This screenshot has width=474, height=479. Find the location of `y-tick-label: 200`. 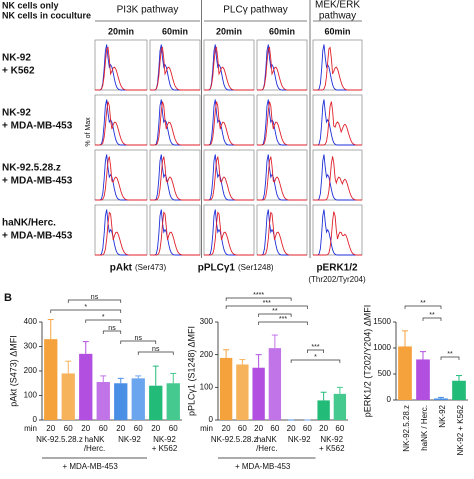

y-tick-label: 200 is located at coordinates (207, 354).